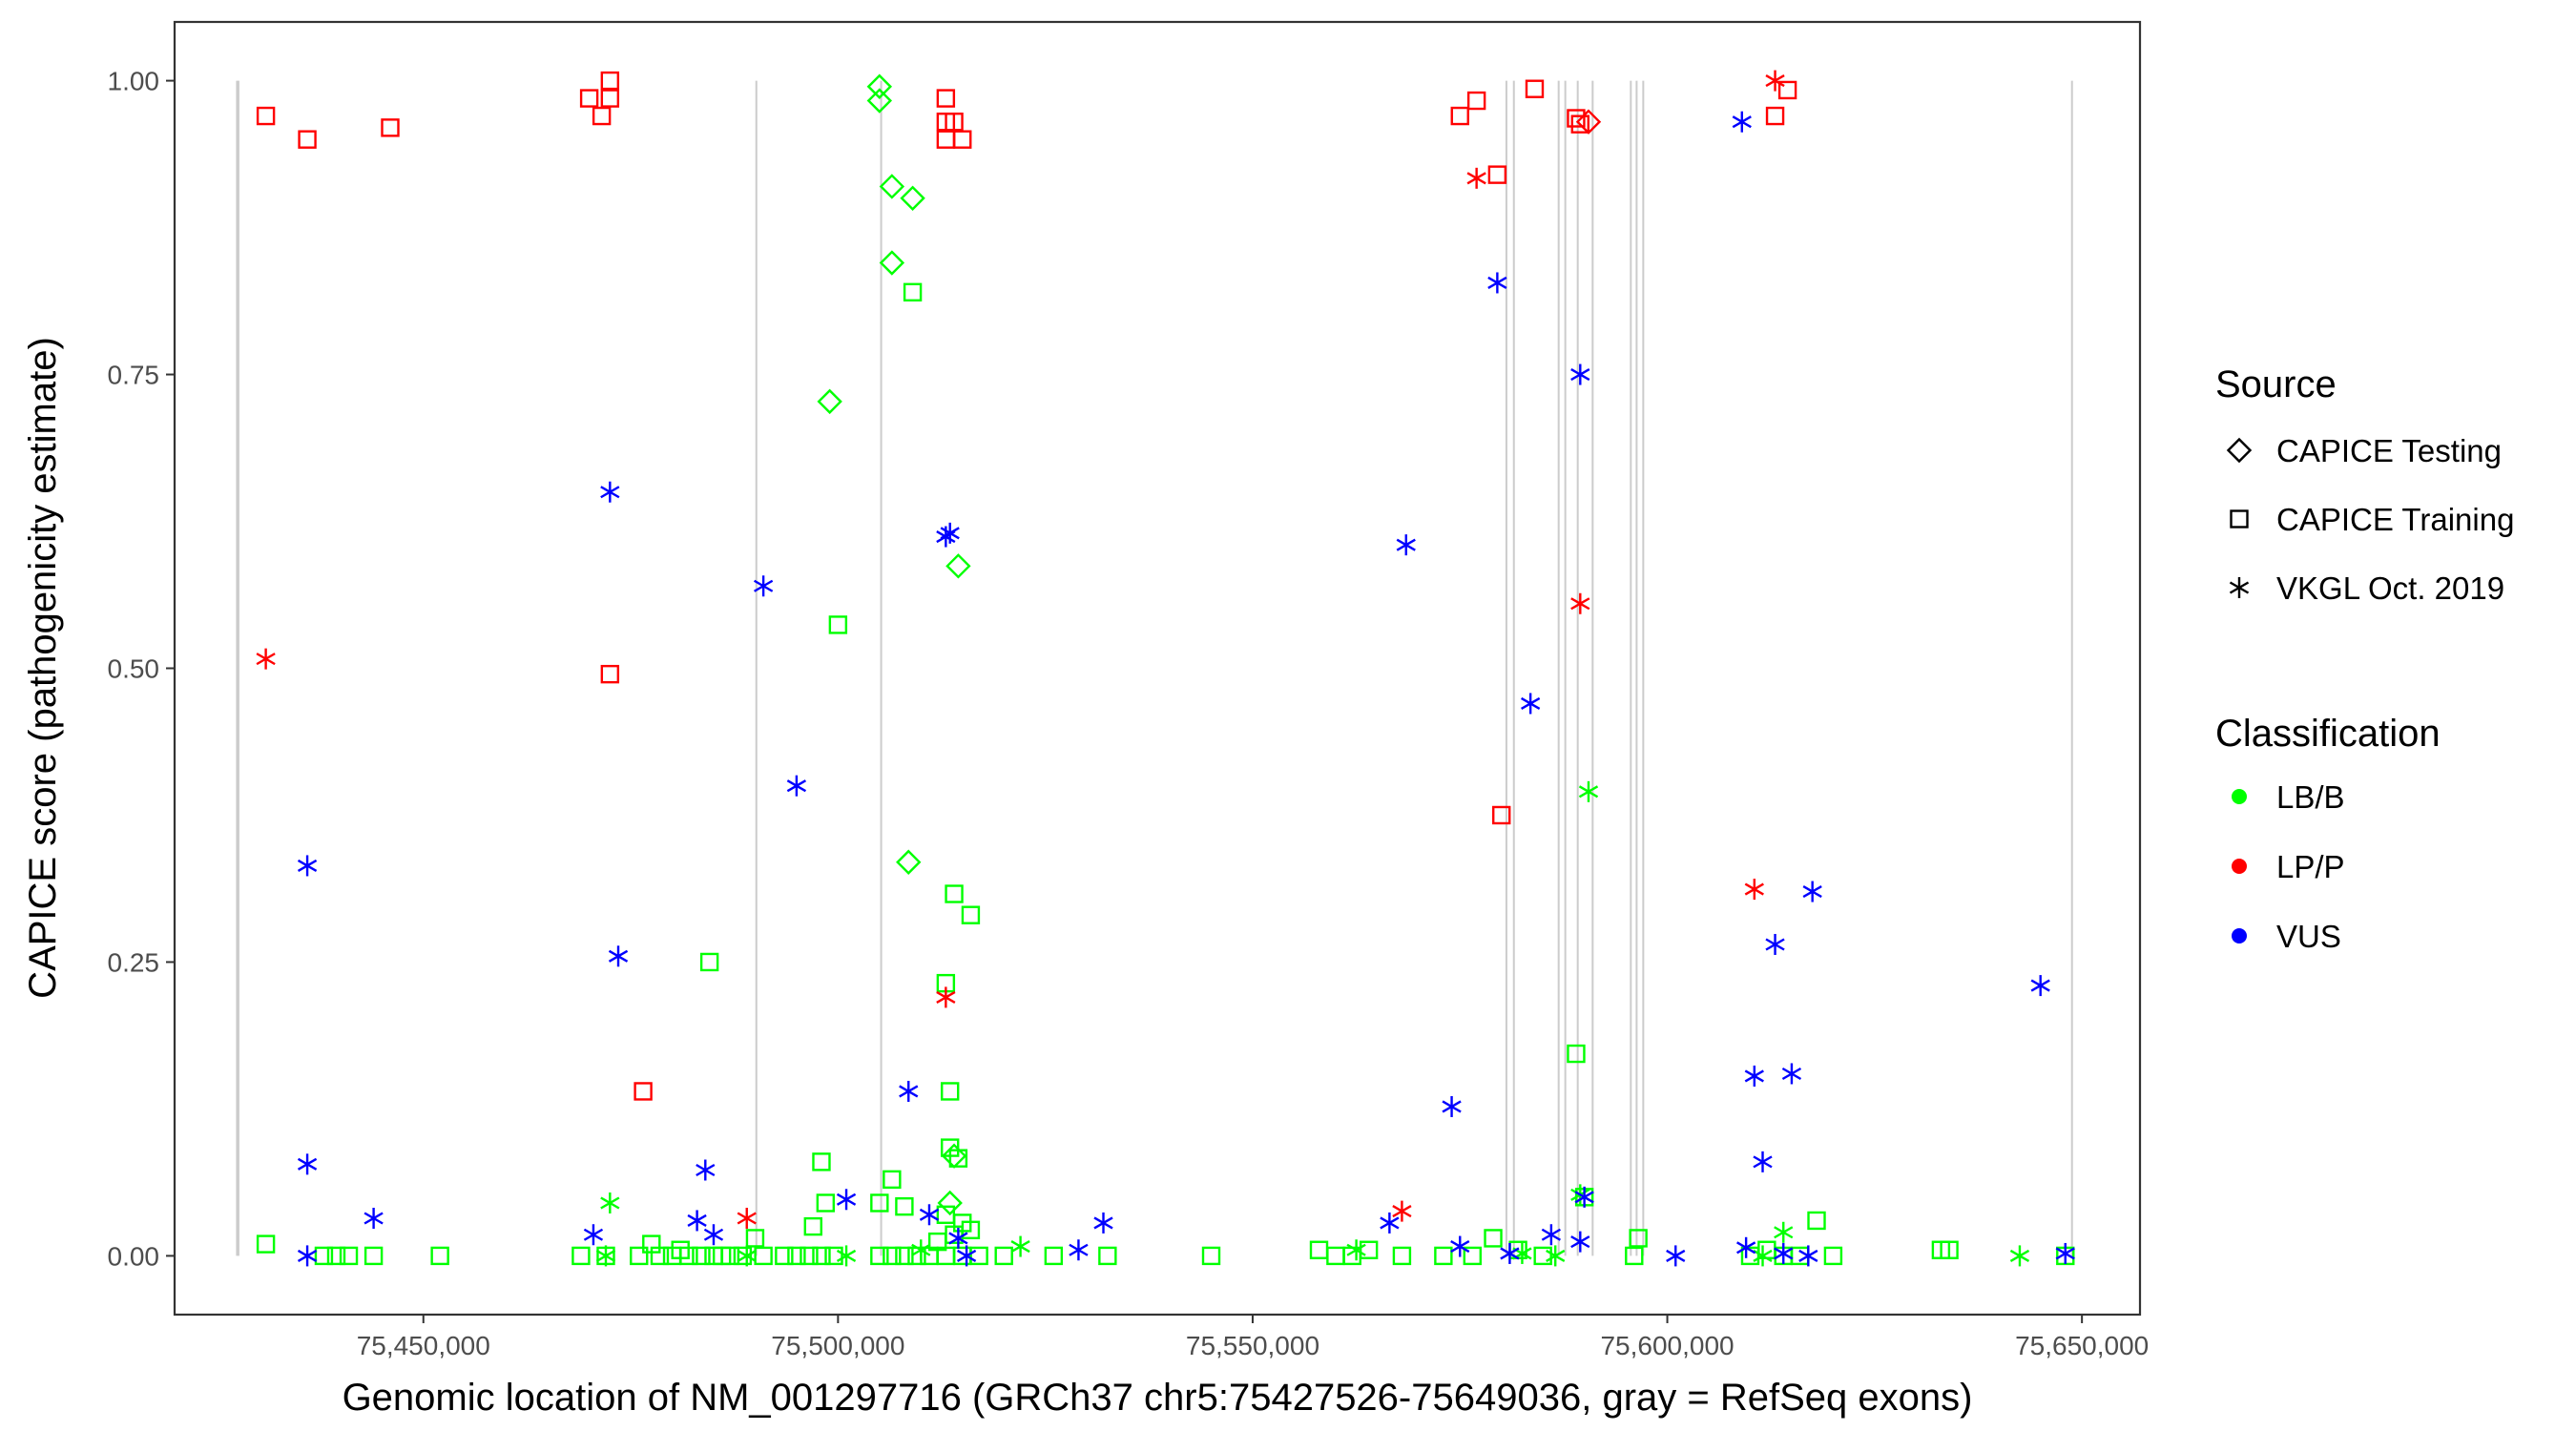 The height and width of the screenshot is (1431, 2576). What do you see at coordinates (2288, 866) in the screenshot?
I see `legend-class-entries: LB/B LP/P VUS` at bounding box center [2288, 866].